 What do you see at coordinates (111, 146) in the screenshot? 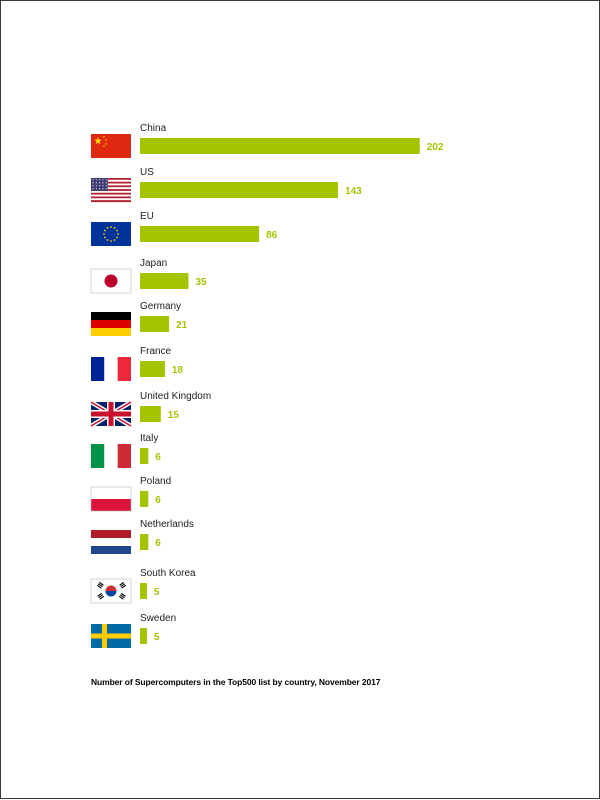
I see `china-flag-icon` at bounding box center [111, 146].